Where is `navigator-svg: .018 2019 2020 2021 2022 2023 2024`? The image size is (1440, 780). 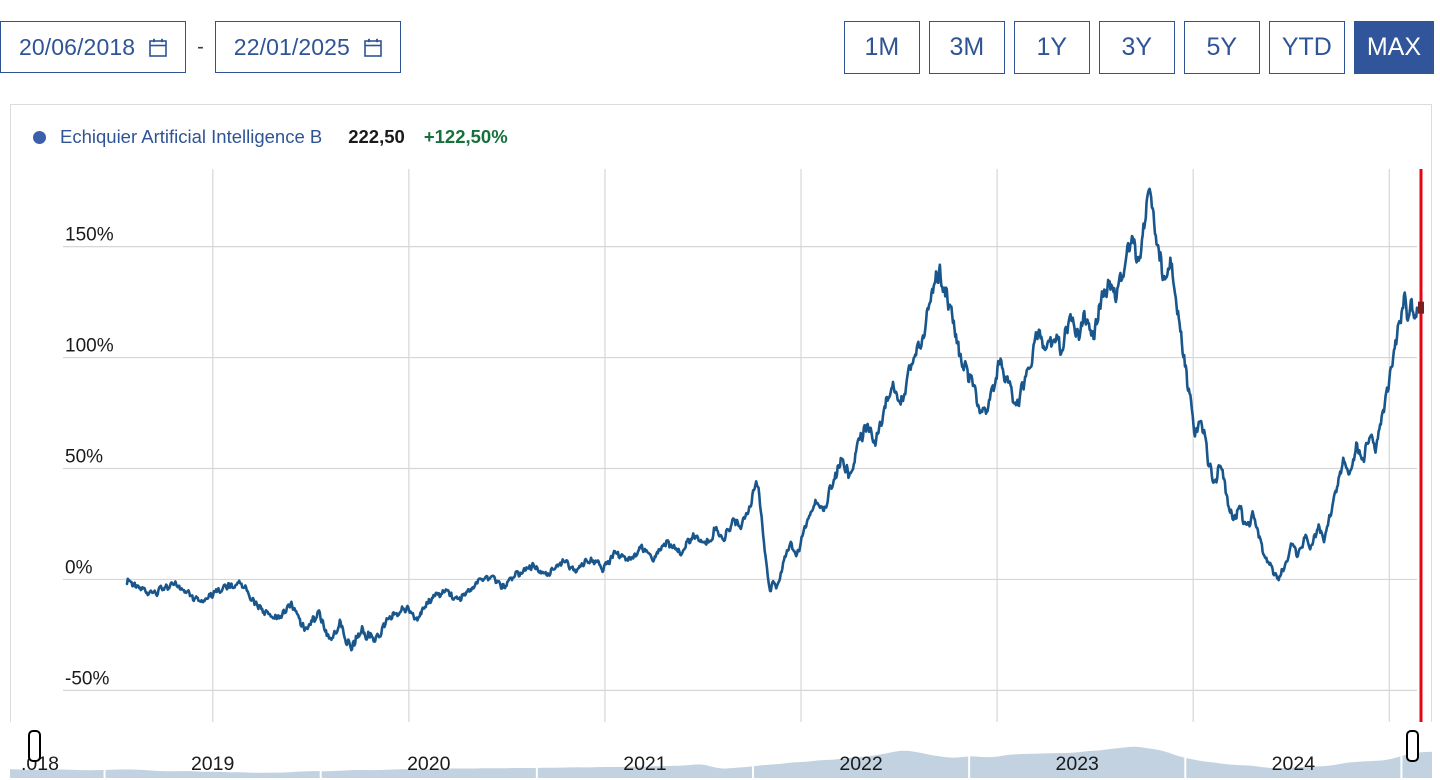 navigator-svg: .018 2019 2020 2021 2022 2023 2024 is located at coordinates (721, 750).